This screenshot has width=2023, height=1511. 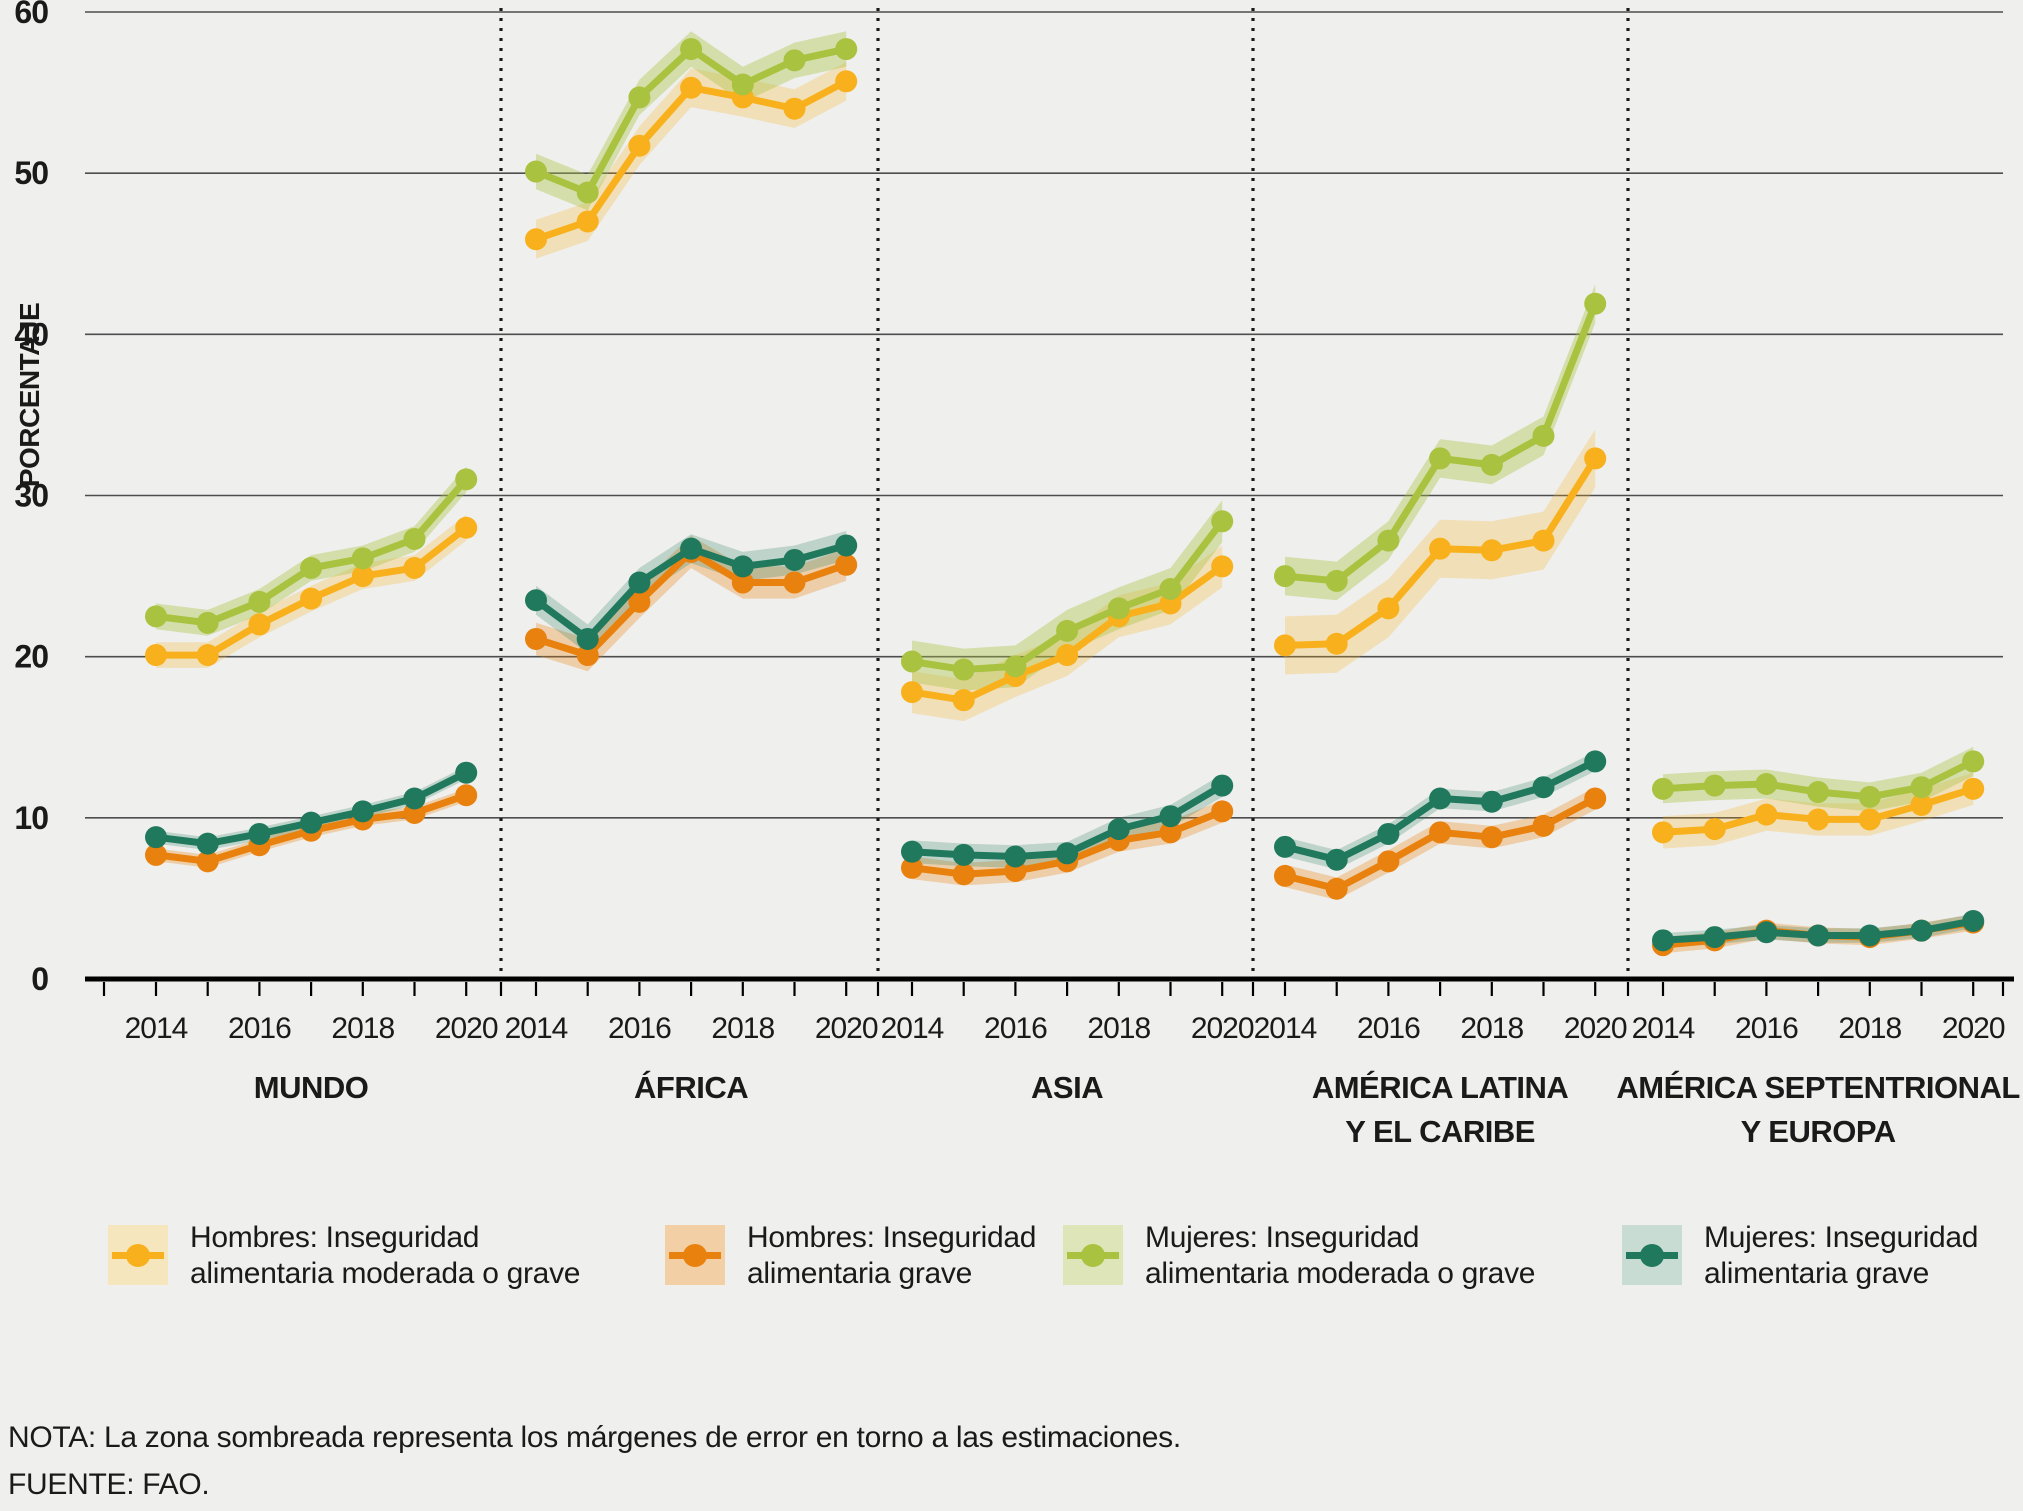 What do you see at coordinates (1285, 846) in the screenshot?
I see `data-point-mujeres_grave-america-latina-y-el-caribe-2014` at bounding box center [1285, 846].